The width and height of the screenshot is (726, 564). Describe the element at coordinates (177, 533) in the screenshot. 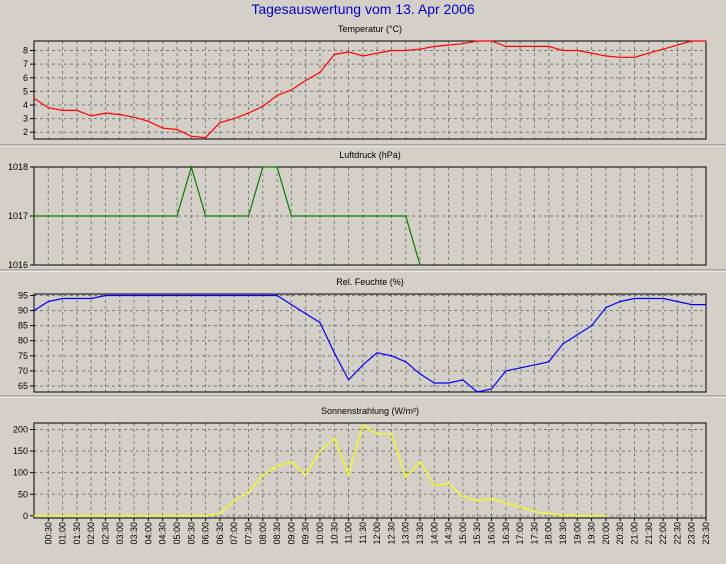

I see `x-tick-label: 05:00` at that location.